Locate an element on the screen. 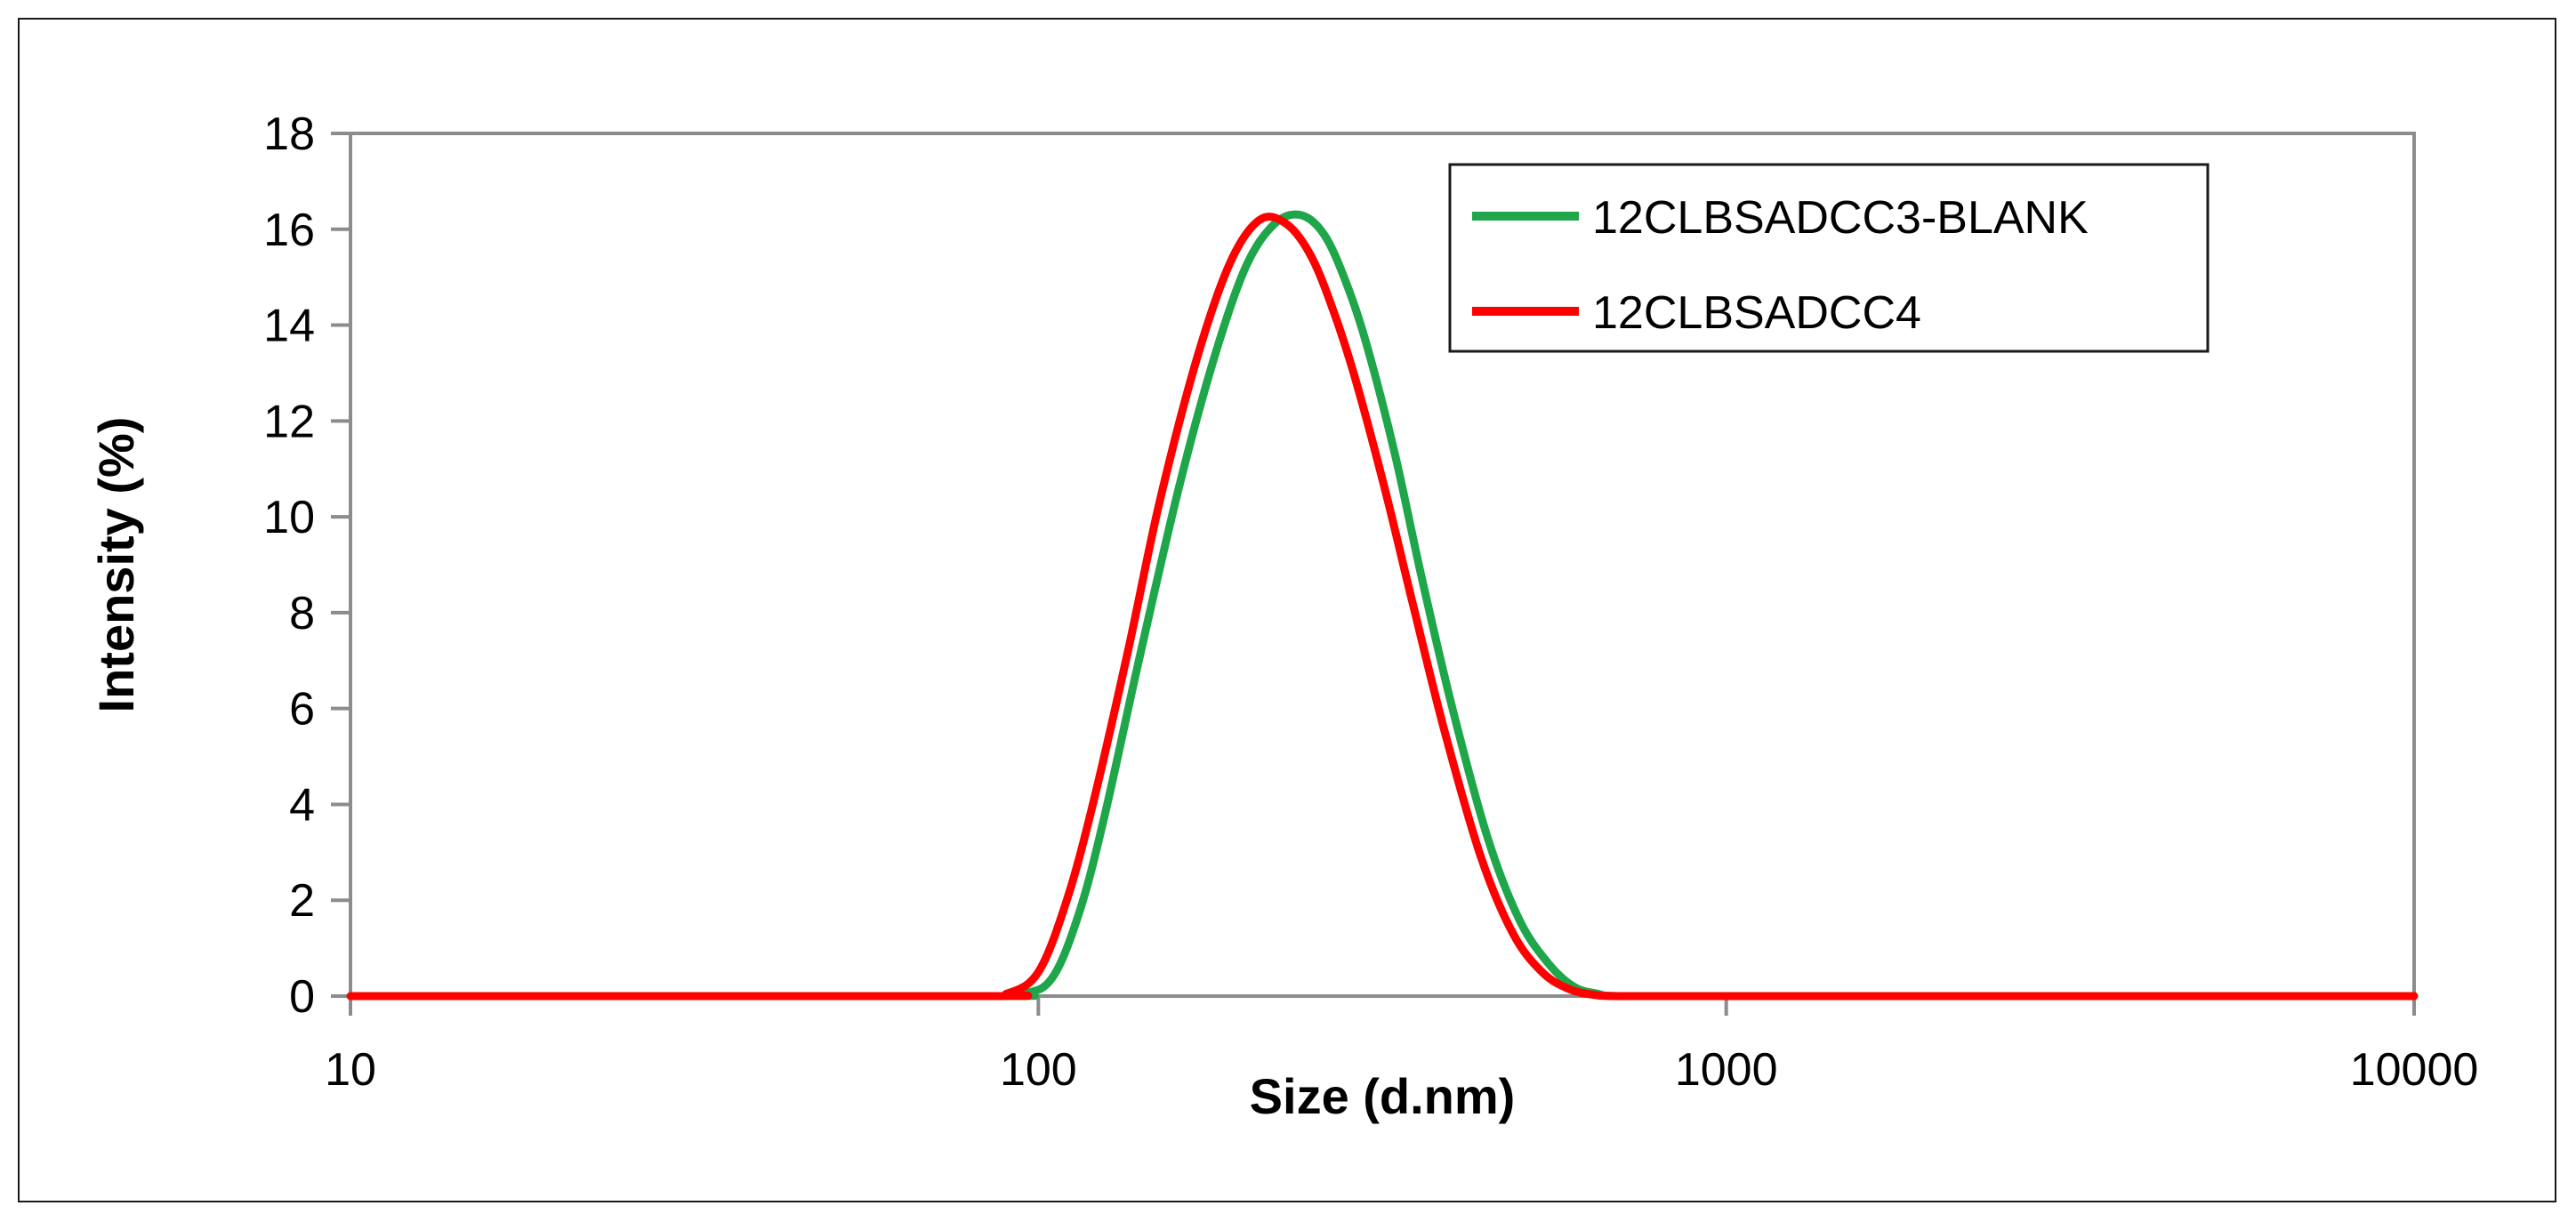 The image size is (2576, 1222). y-axis-title: Intensity (%) is located at coordinates (116, 565).